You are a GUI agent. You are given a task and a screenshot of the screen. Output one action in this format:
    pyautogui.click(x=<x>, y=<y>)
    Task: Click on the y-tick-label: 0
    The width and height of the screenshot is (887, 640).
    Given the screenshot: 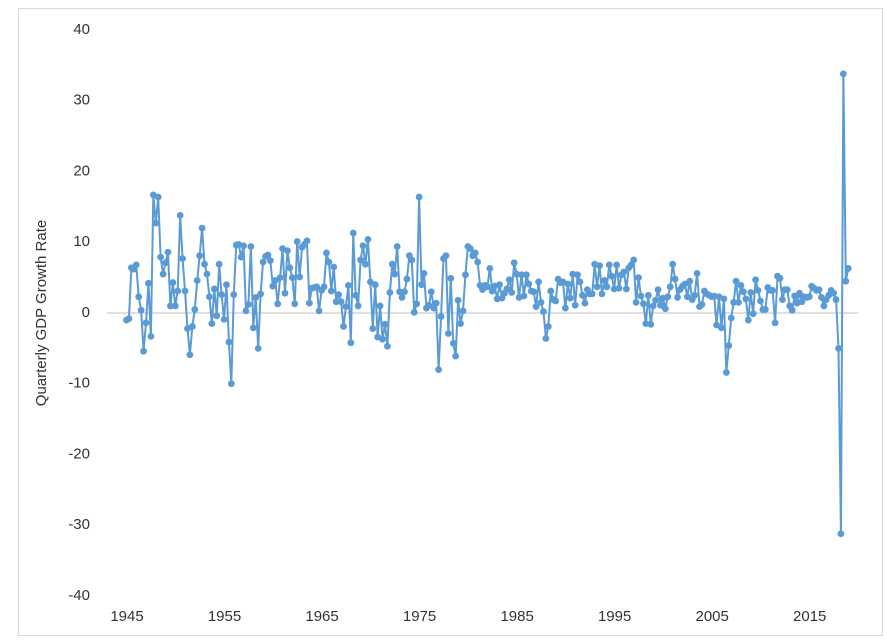 What is the action you would take?
    pyautogui.click(x=86, y=312)
    